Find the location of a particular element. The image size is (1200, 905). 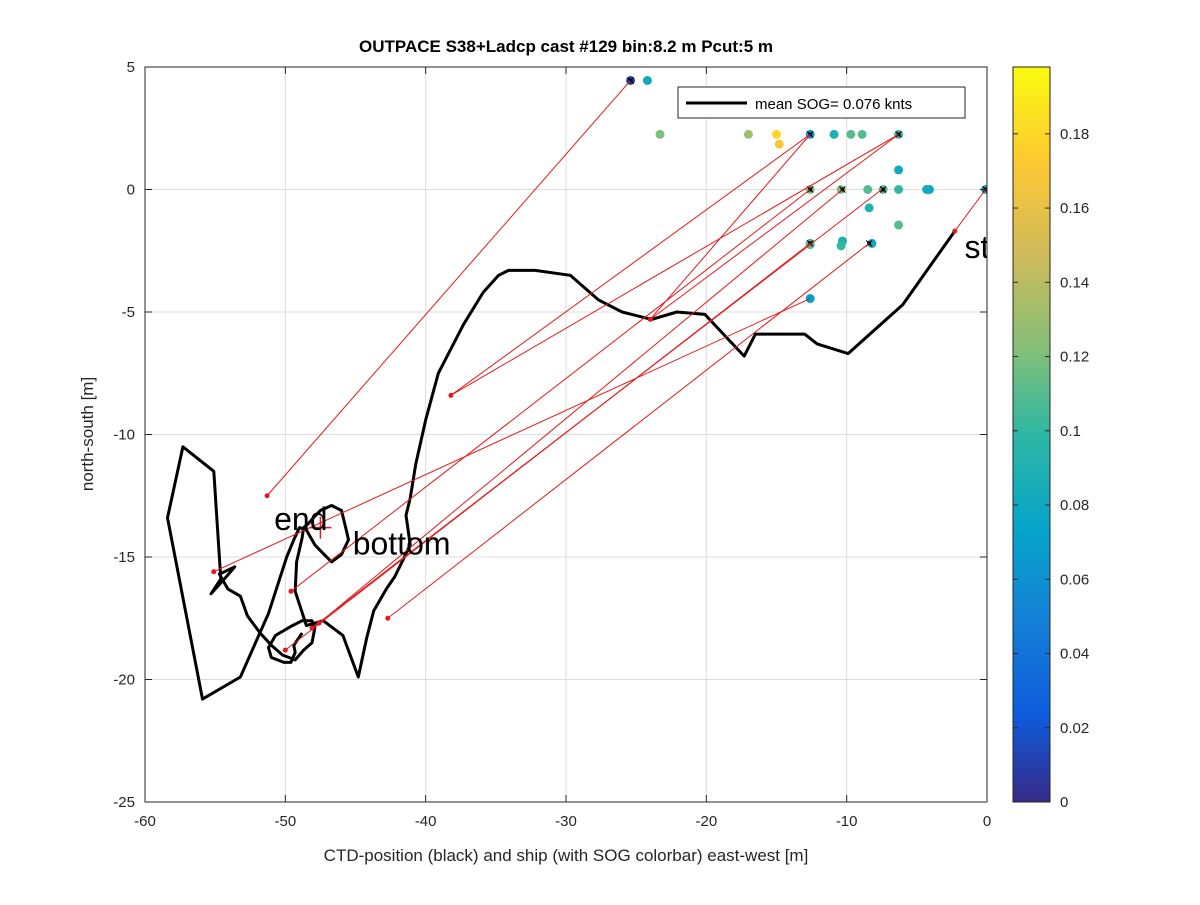

y-tick-label: 0 is located at coordinates (131, 190).